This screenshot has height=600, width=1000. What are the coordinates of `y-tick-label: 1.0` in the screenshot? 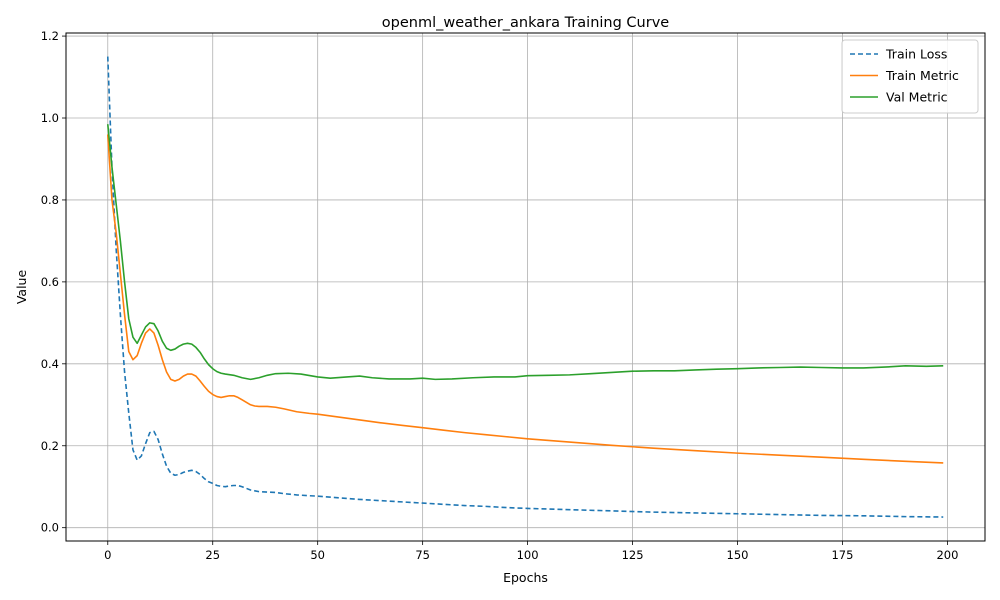 It's located at (50, 118).